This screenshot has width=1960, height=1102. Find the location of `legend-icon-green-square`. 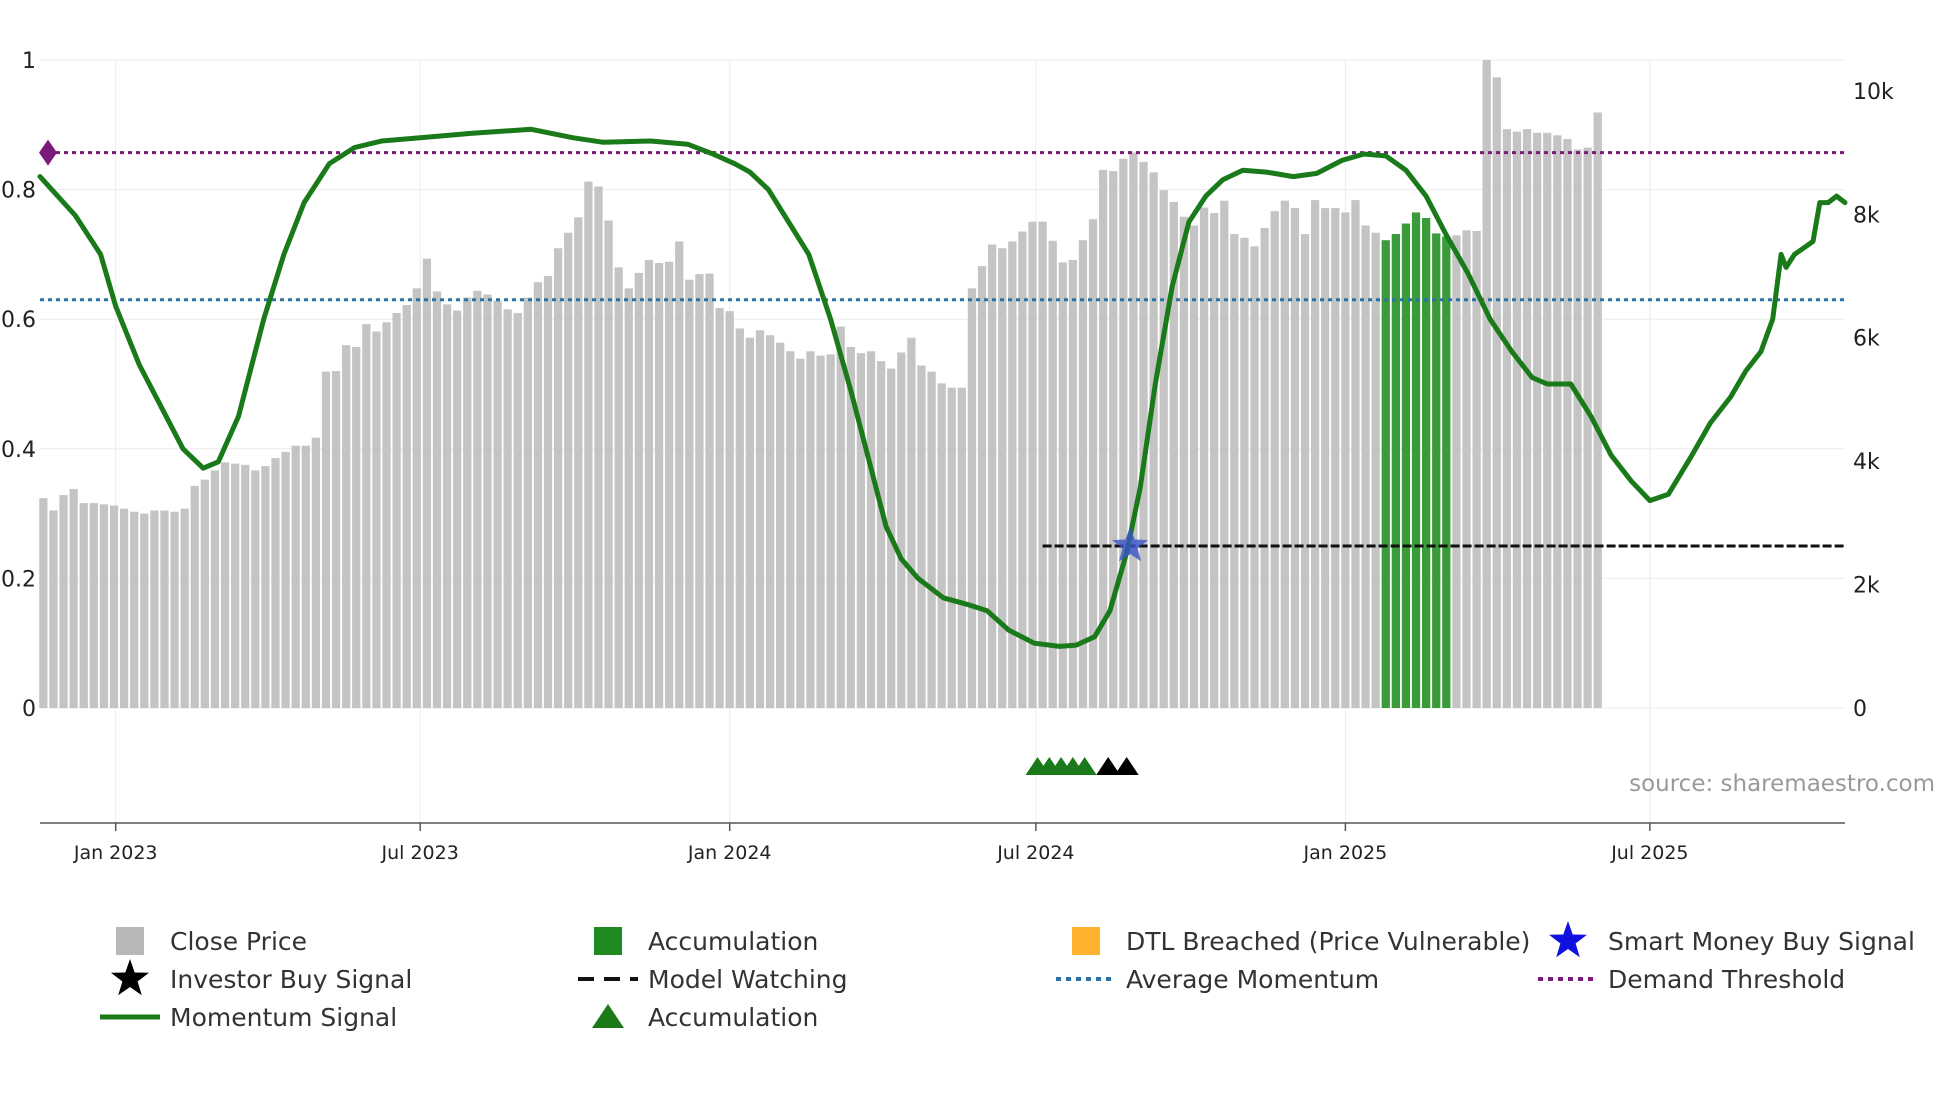

legend-icon-green-square is located at coordinates (608, 941).